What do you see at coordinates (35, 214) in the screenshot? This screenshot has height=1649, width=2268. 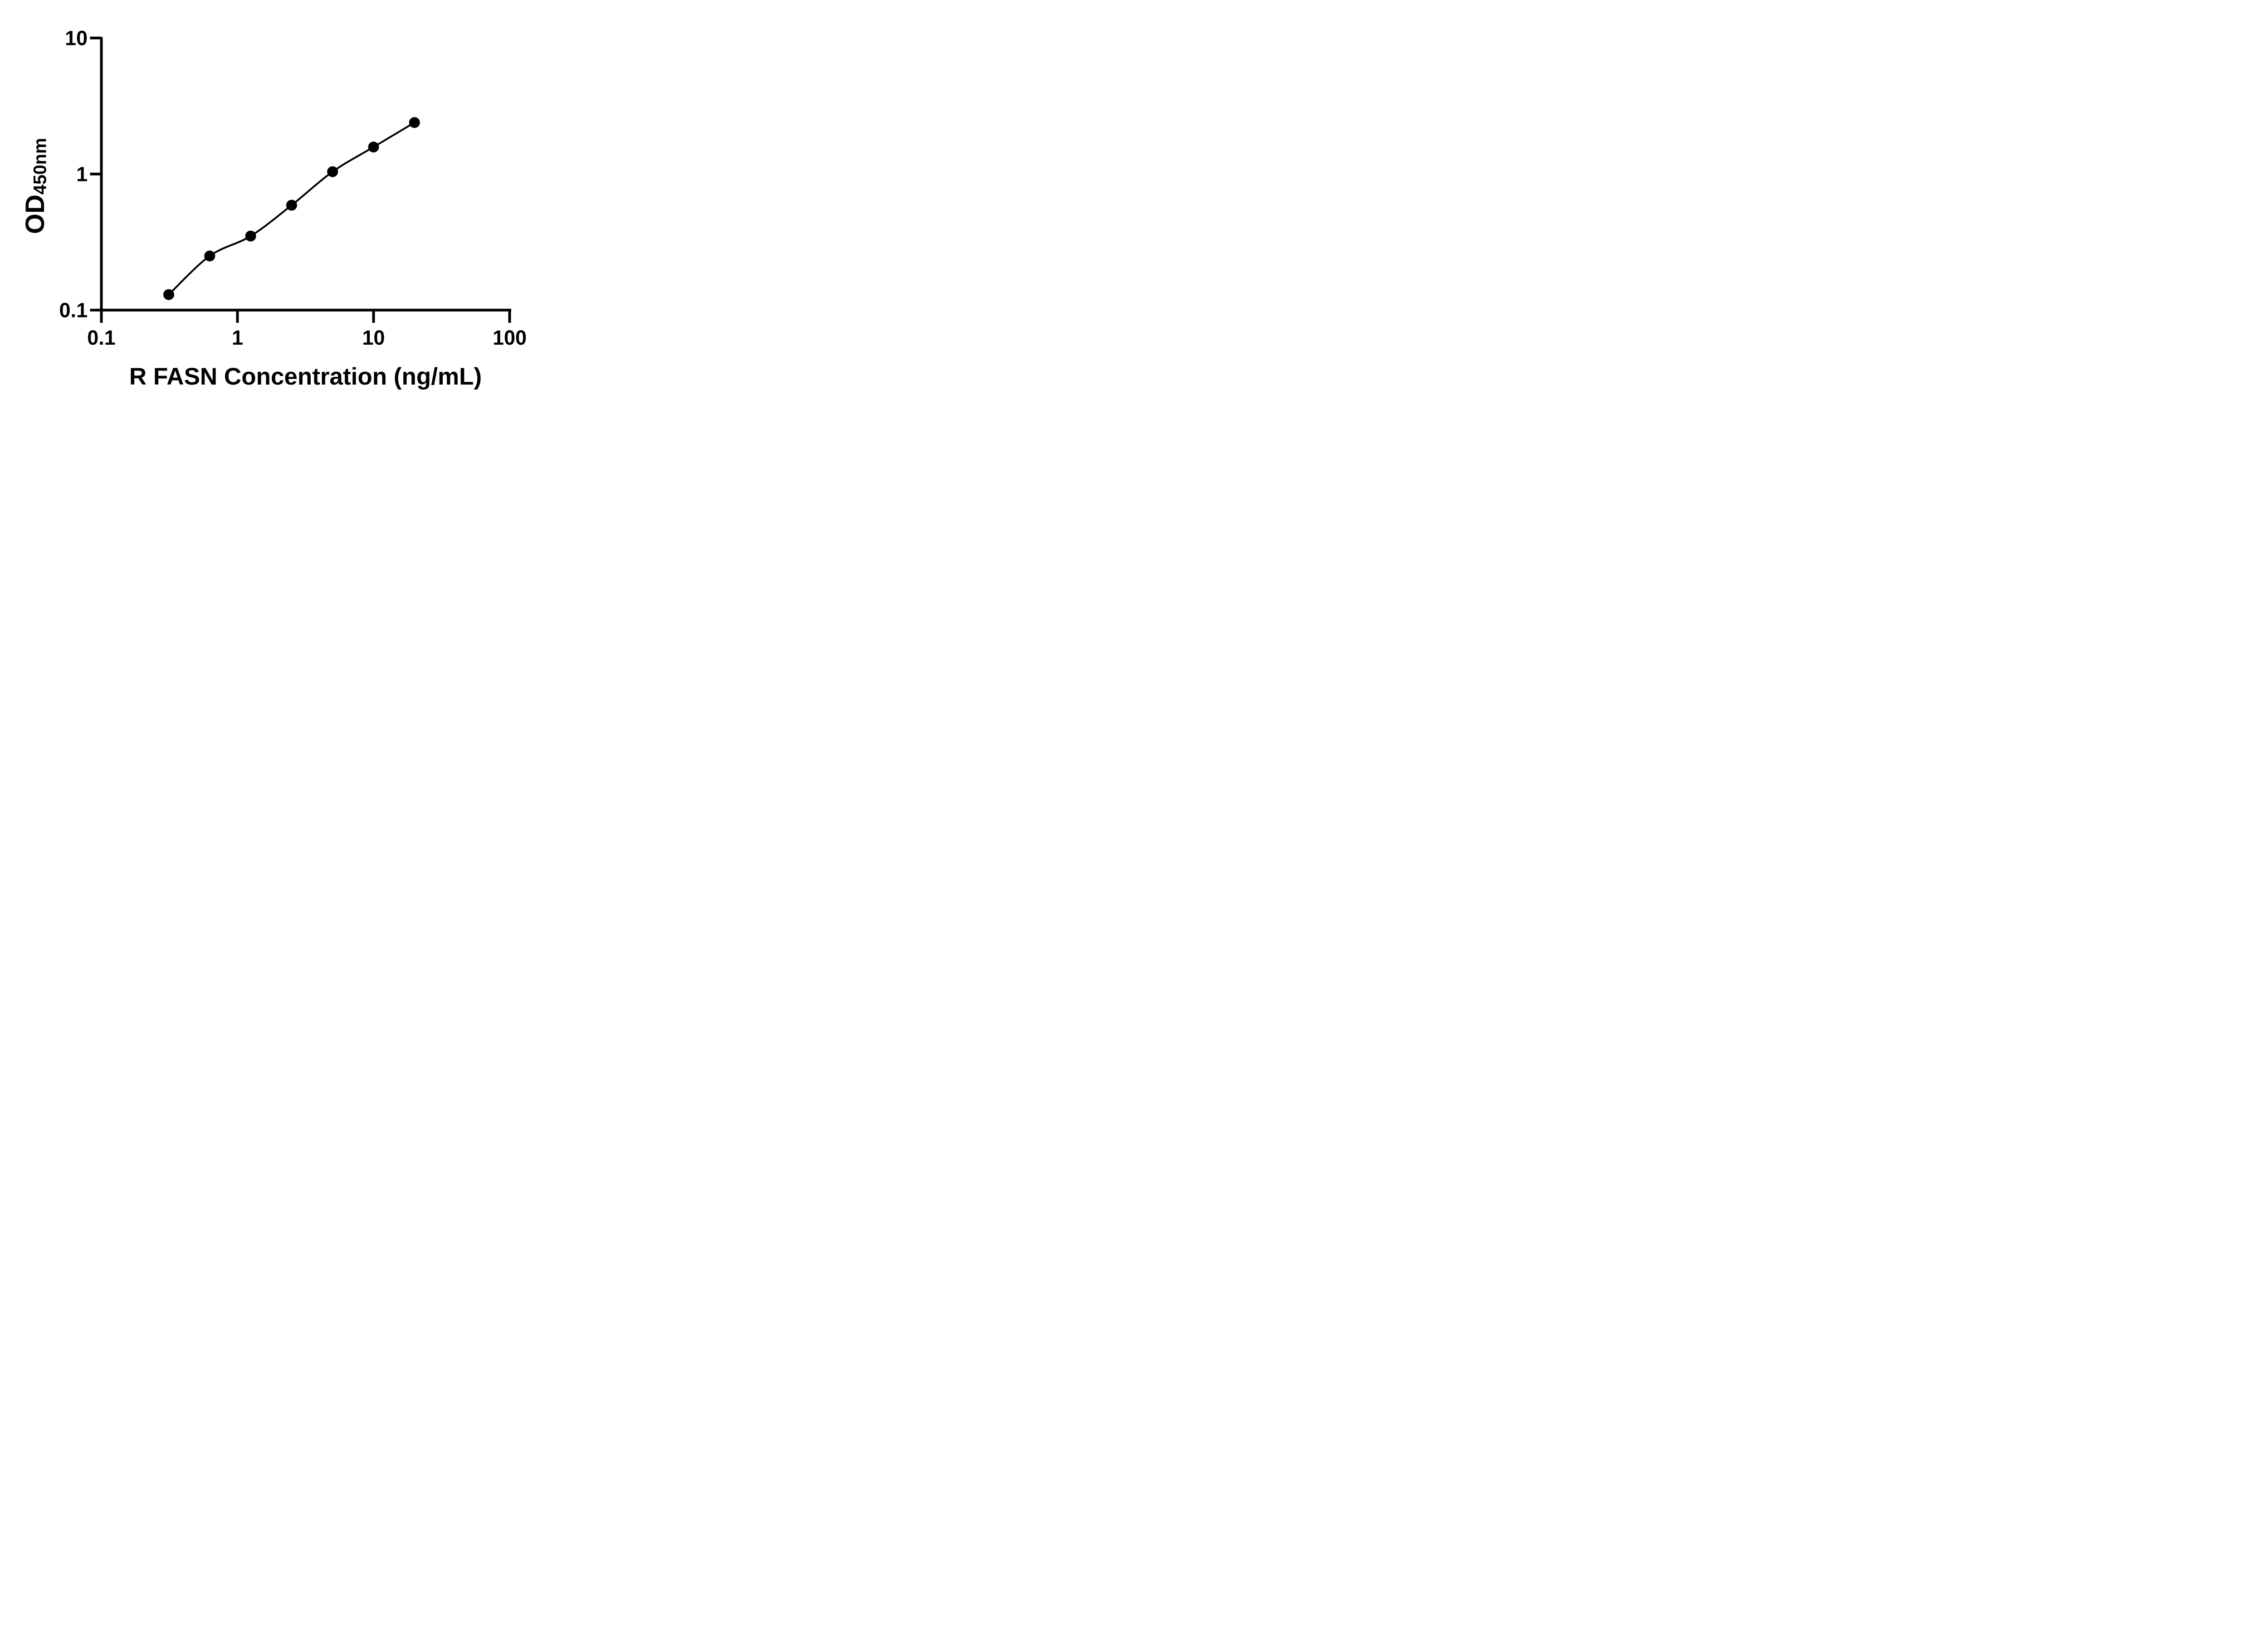 I see `y-axis-title-main: OD` at bounding box center [35, 214].